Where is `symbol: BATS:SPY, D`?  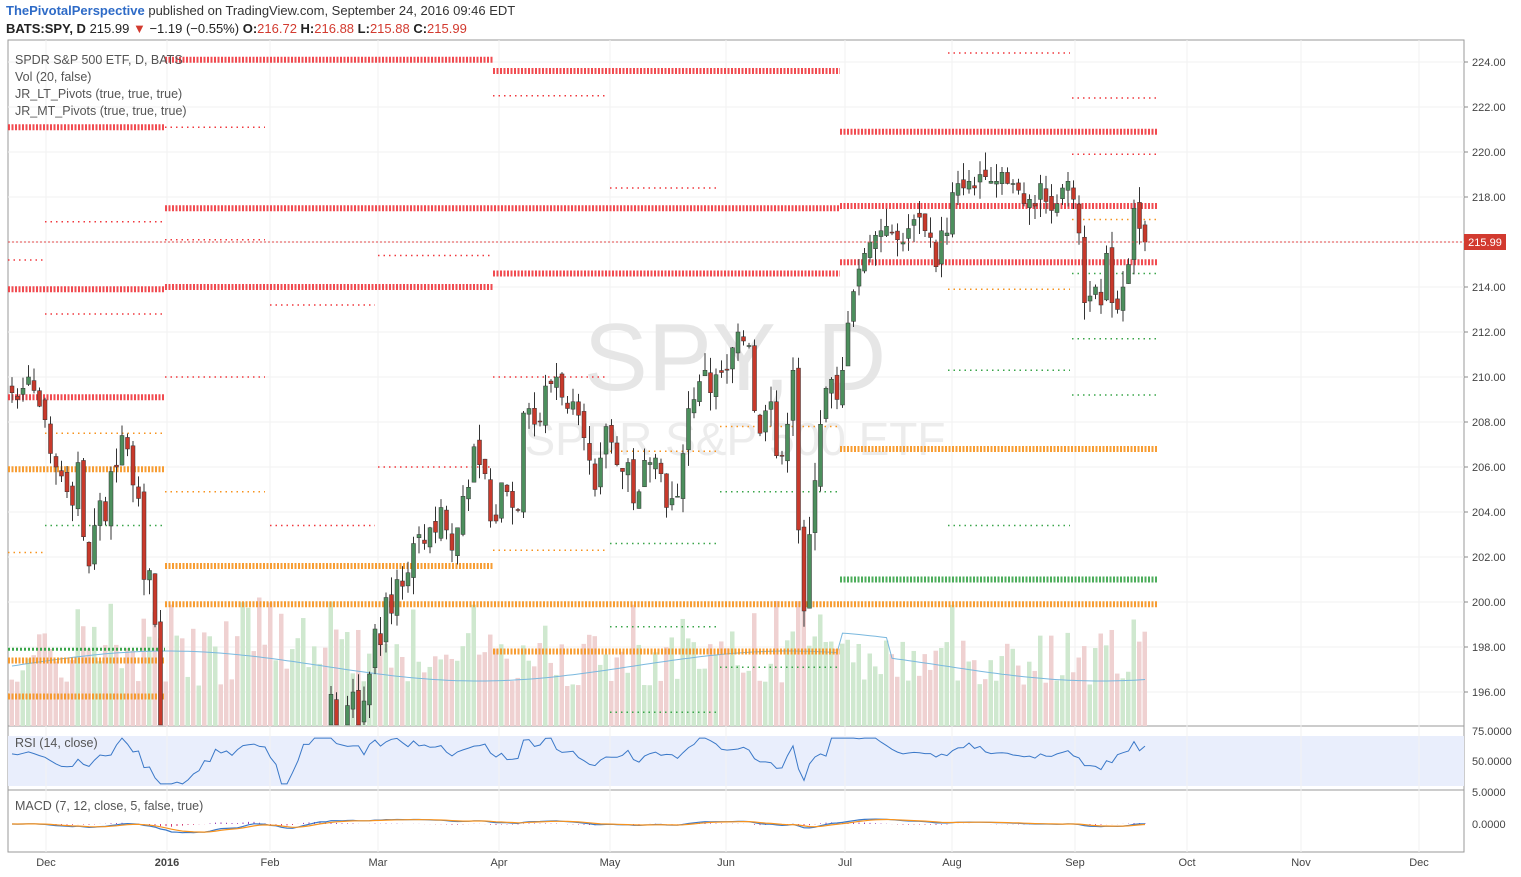
symbol: BATS:SPY, D is located at coordinates (46, 28).